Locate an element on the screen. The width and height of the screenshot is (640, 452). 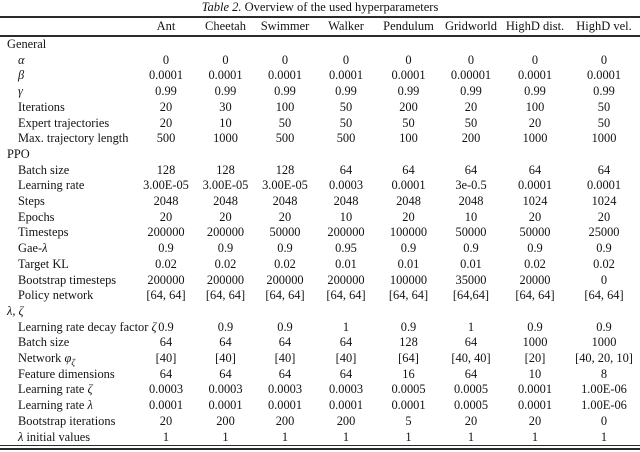
greek-symbol: β is located at coordinates (21, 75).